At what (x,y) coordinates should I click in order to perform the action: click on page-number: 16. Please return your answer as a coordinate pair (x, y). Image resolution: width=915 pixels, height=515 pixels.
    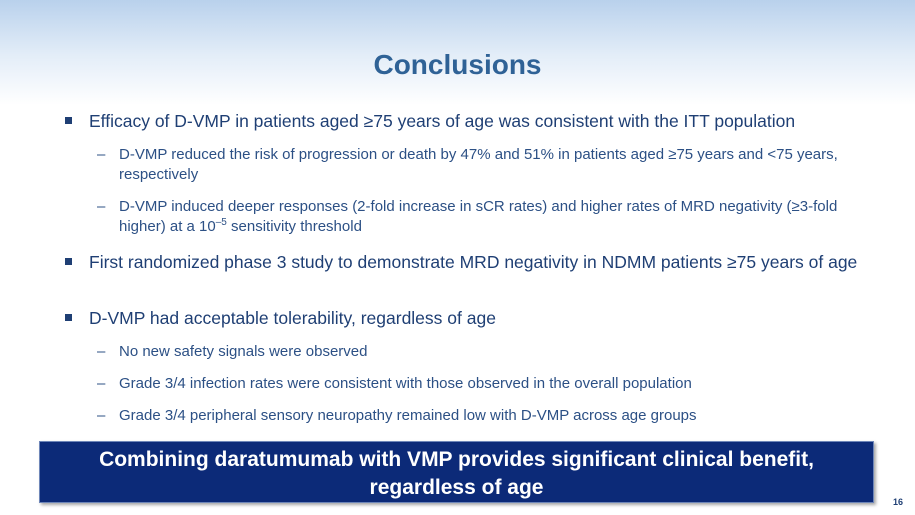
    Looking at the image, I should click on (898, 502).